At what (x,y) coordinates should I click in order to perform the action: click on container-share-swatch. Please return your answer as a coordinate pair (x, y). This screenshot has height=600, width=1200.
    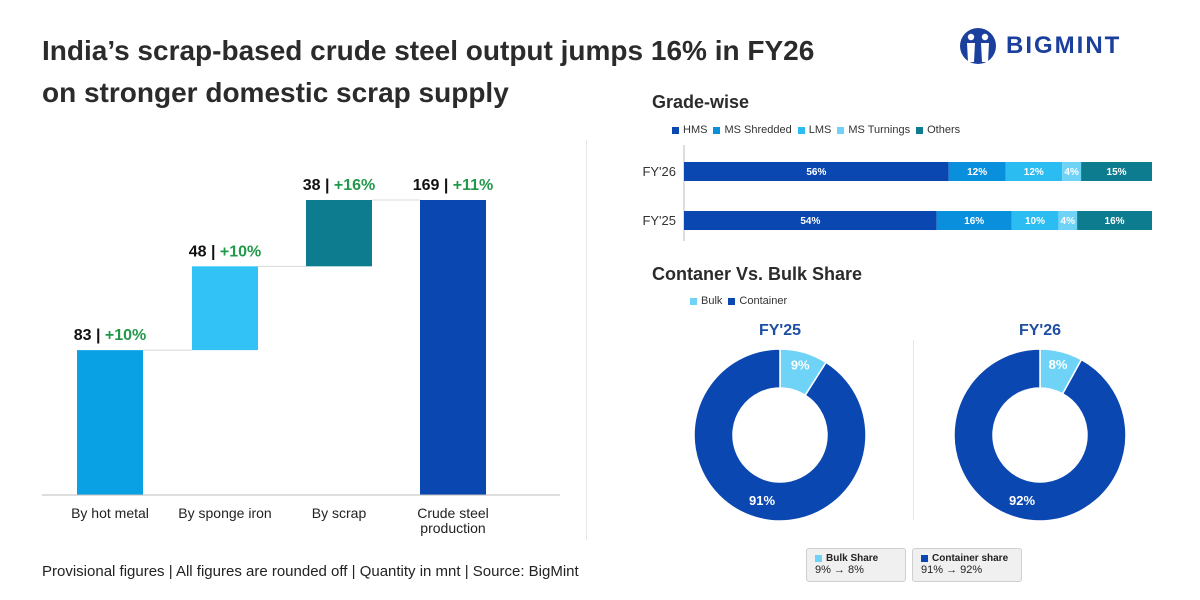
    Looking at the image, I should click on (924, 558).